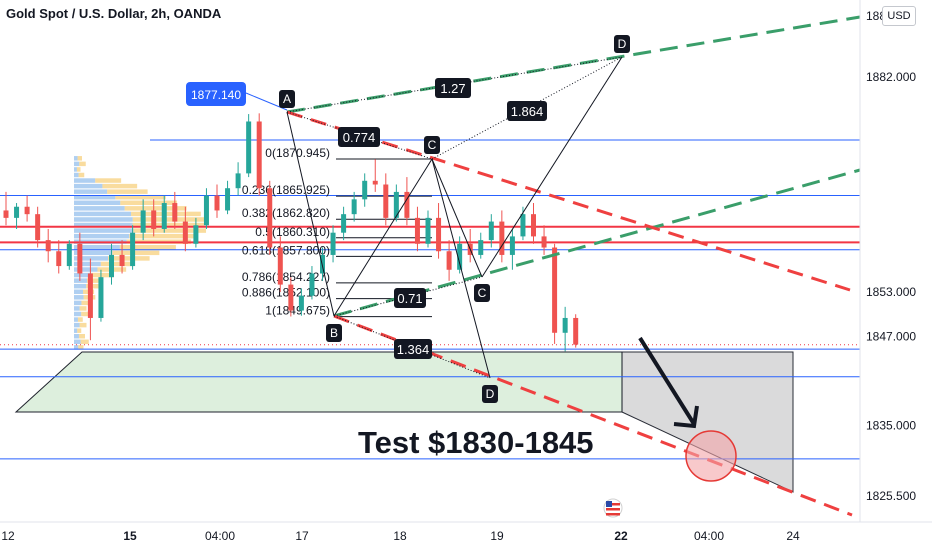  I want to click on pattern-point-label: C, so click(432, 145).